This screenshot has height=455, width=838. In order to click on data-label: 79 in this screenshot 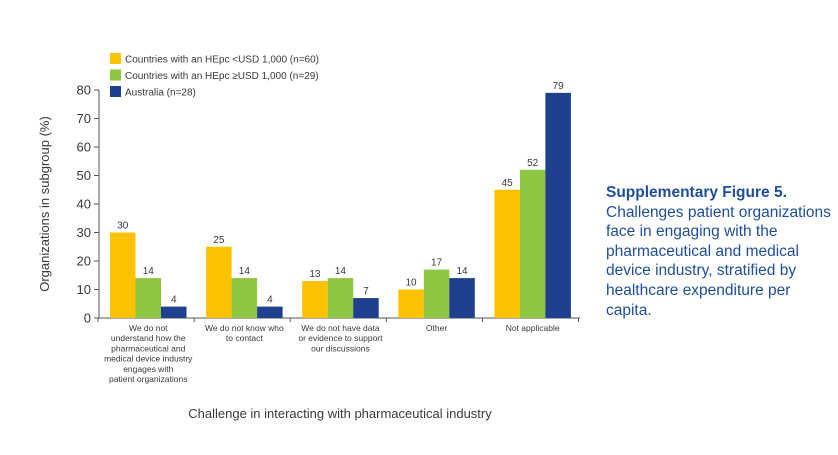, I will do `click(559, 86)`.